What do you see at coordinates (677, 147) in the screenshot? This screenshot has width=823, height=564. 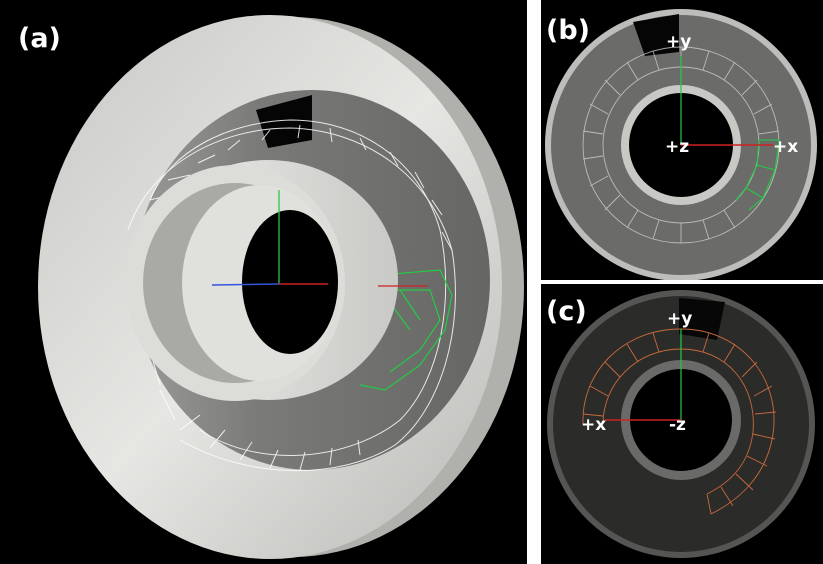 I see `axis-label-z: +z` at bounding box center [677, 147].